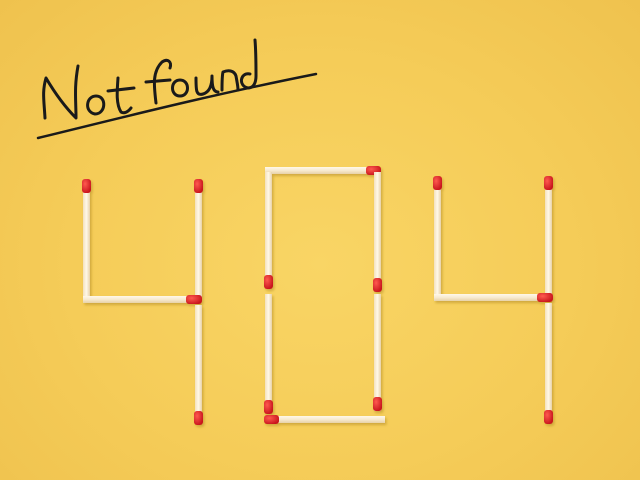 This screenshot has height=480, width=640. I want to click on digit-4-left, so click(142, 302).